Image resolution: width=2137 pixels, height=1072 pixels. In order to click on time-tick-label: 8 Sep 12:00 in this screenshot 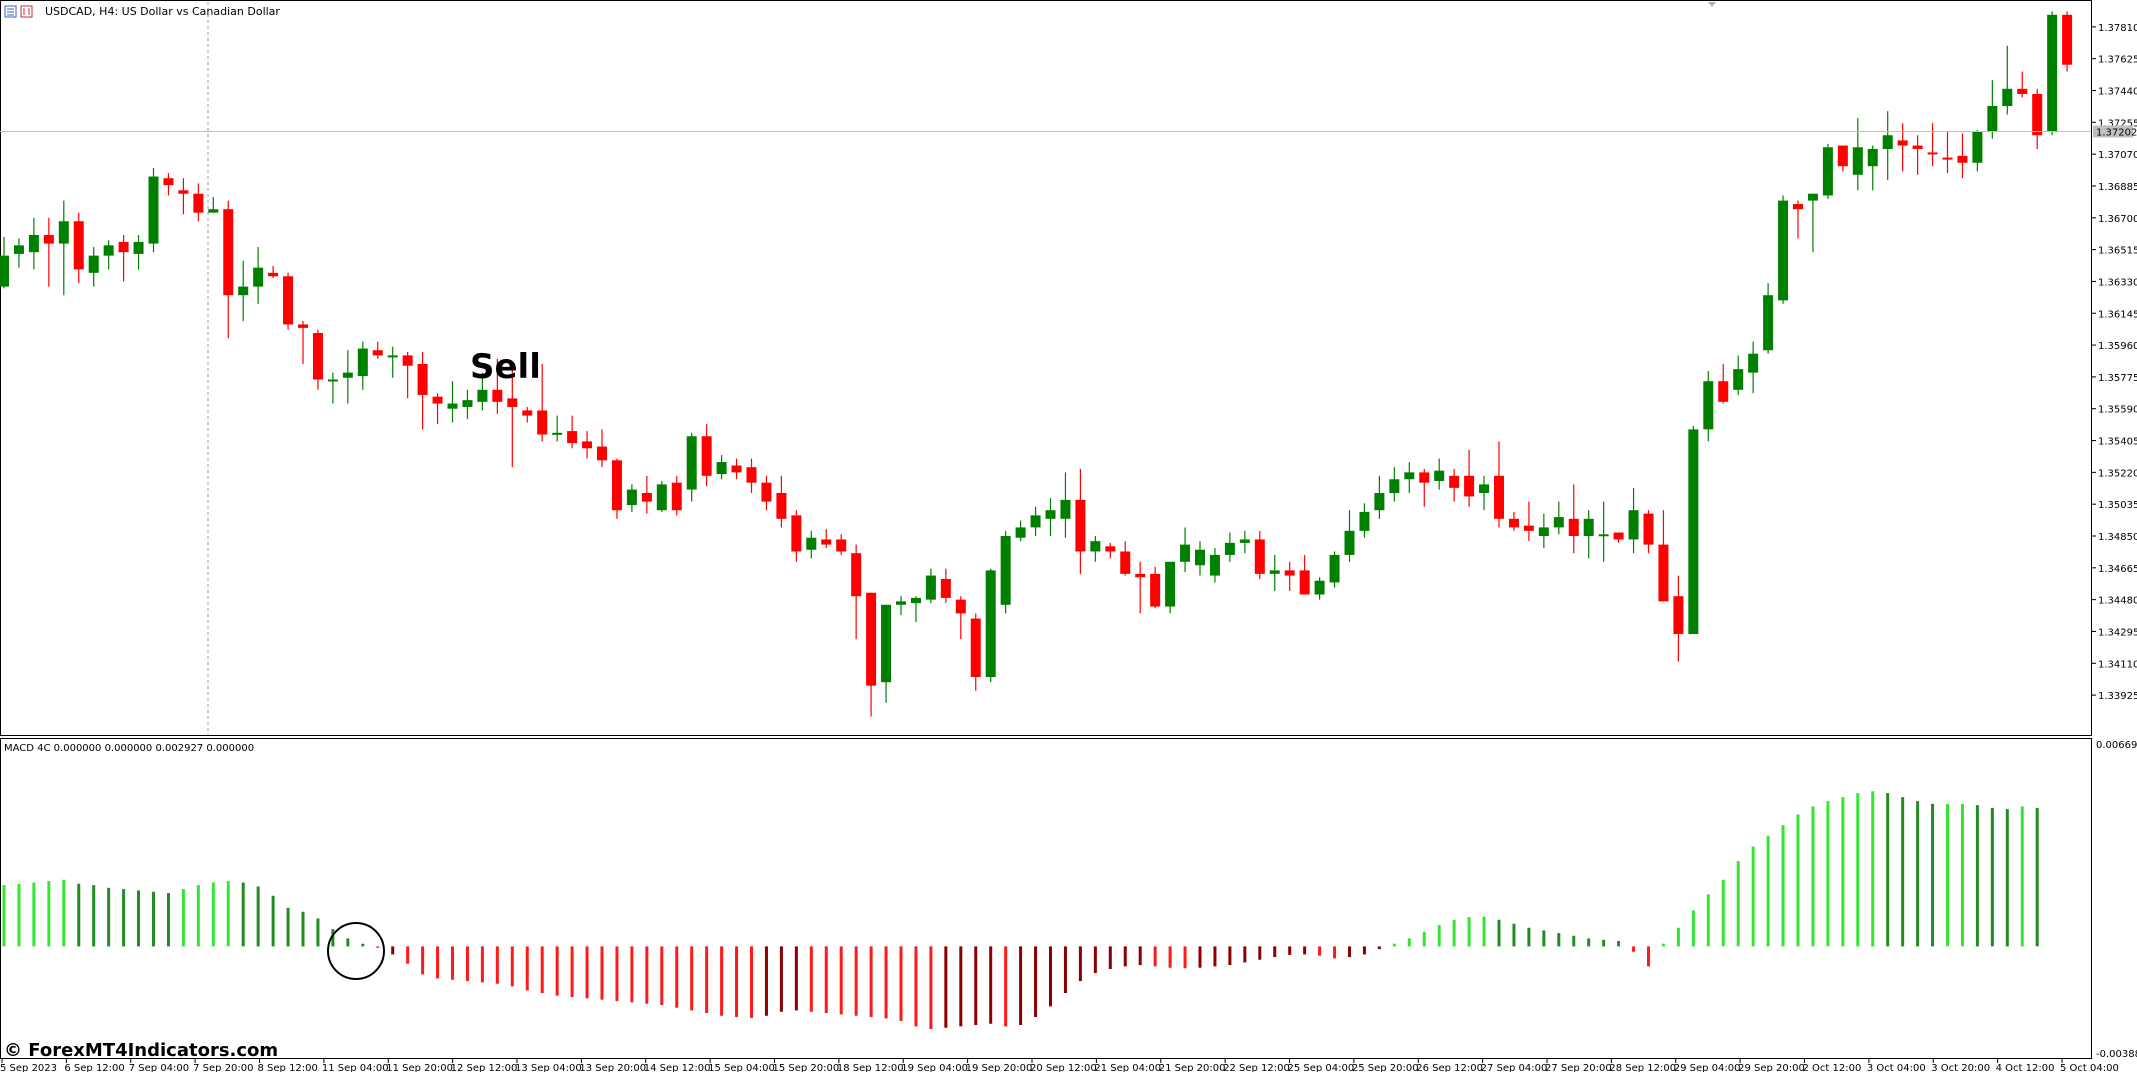, I will do `click(288, 1067)`.